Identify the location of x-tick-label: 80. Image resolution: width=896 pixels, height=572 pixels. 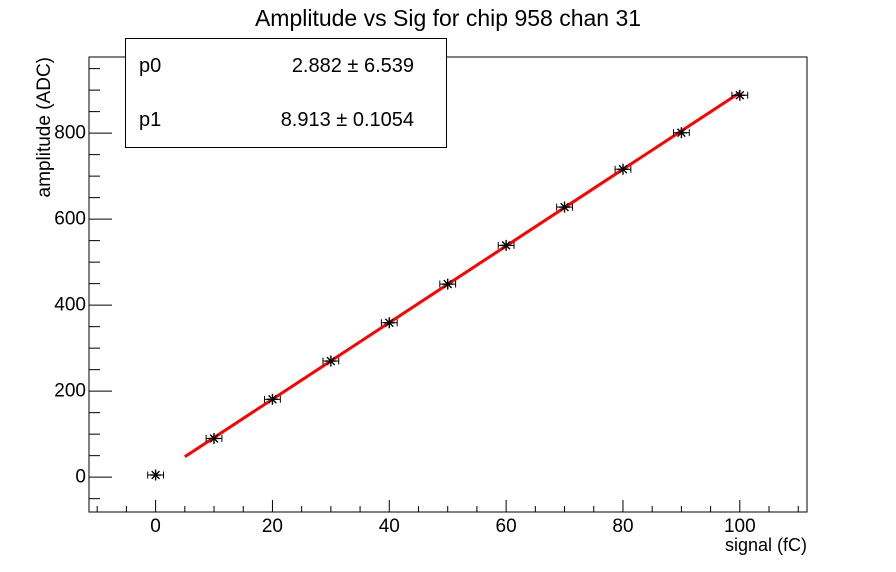
(622, 526).